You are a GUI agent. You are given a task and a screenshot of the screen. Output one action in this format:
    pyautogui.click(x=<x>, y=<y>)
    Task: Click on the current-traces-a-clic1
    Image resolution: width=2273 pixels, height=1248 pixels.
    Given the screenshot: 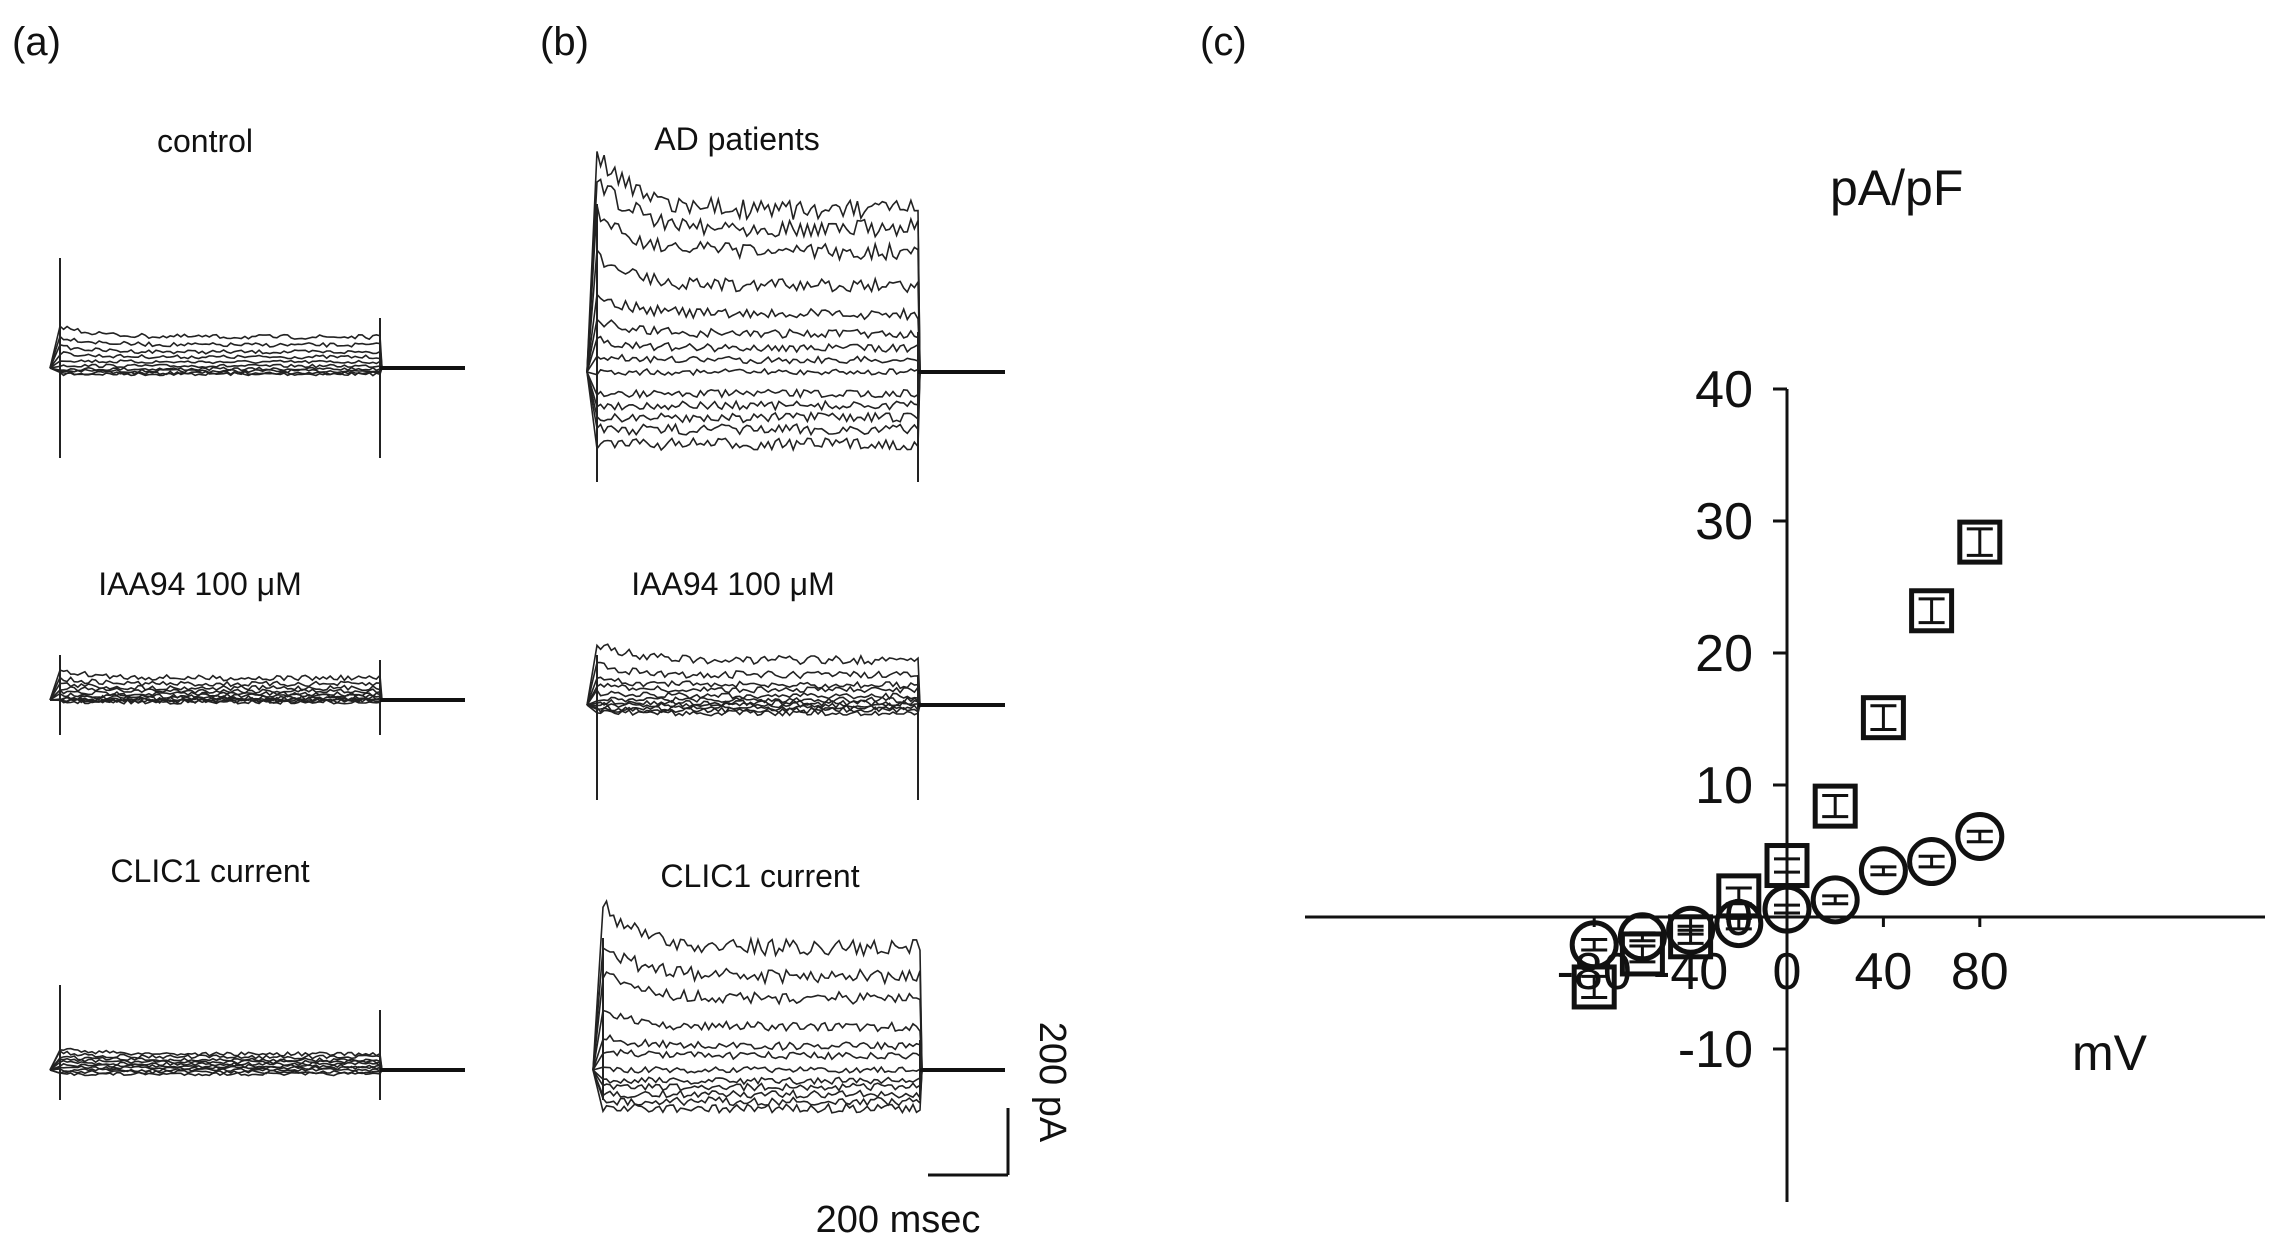 What is the action you would take?
    pyautogui.click(x=257, y=1042)
    